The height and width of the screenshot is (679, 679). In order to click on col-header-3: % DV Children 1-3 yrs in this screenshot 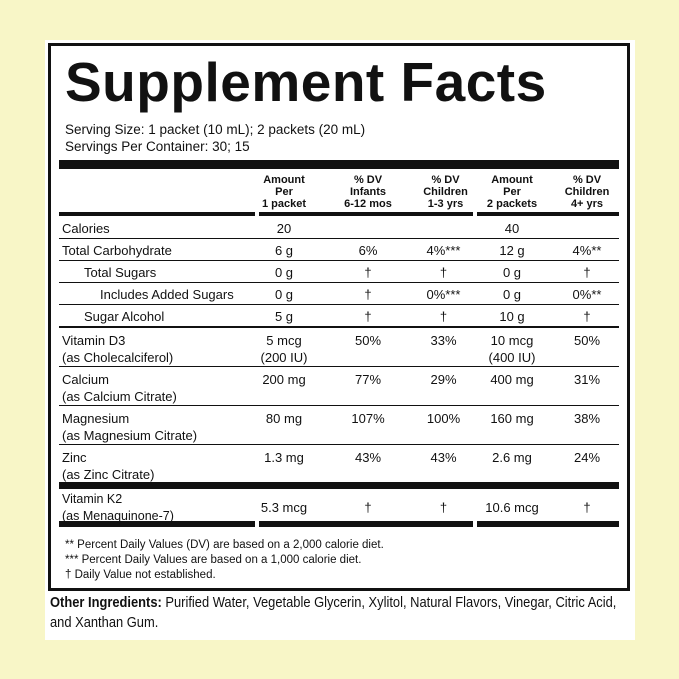, I will do `click(445, 192)`.